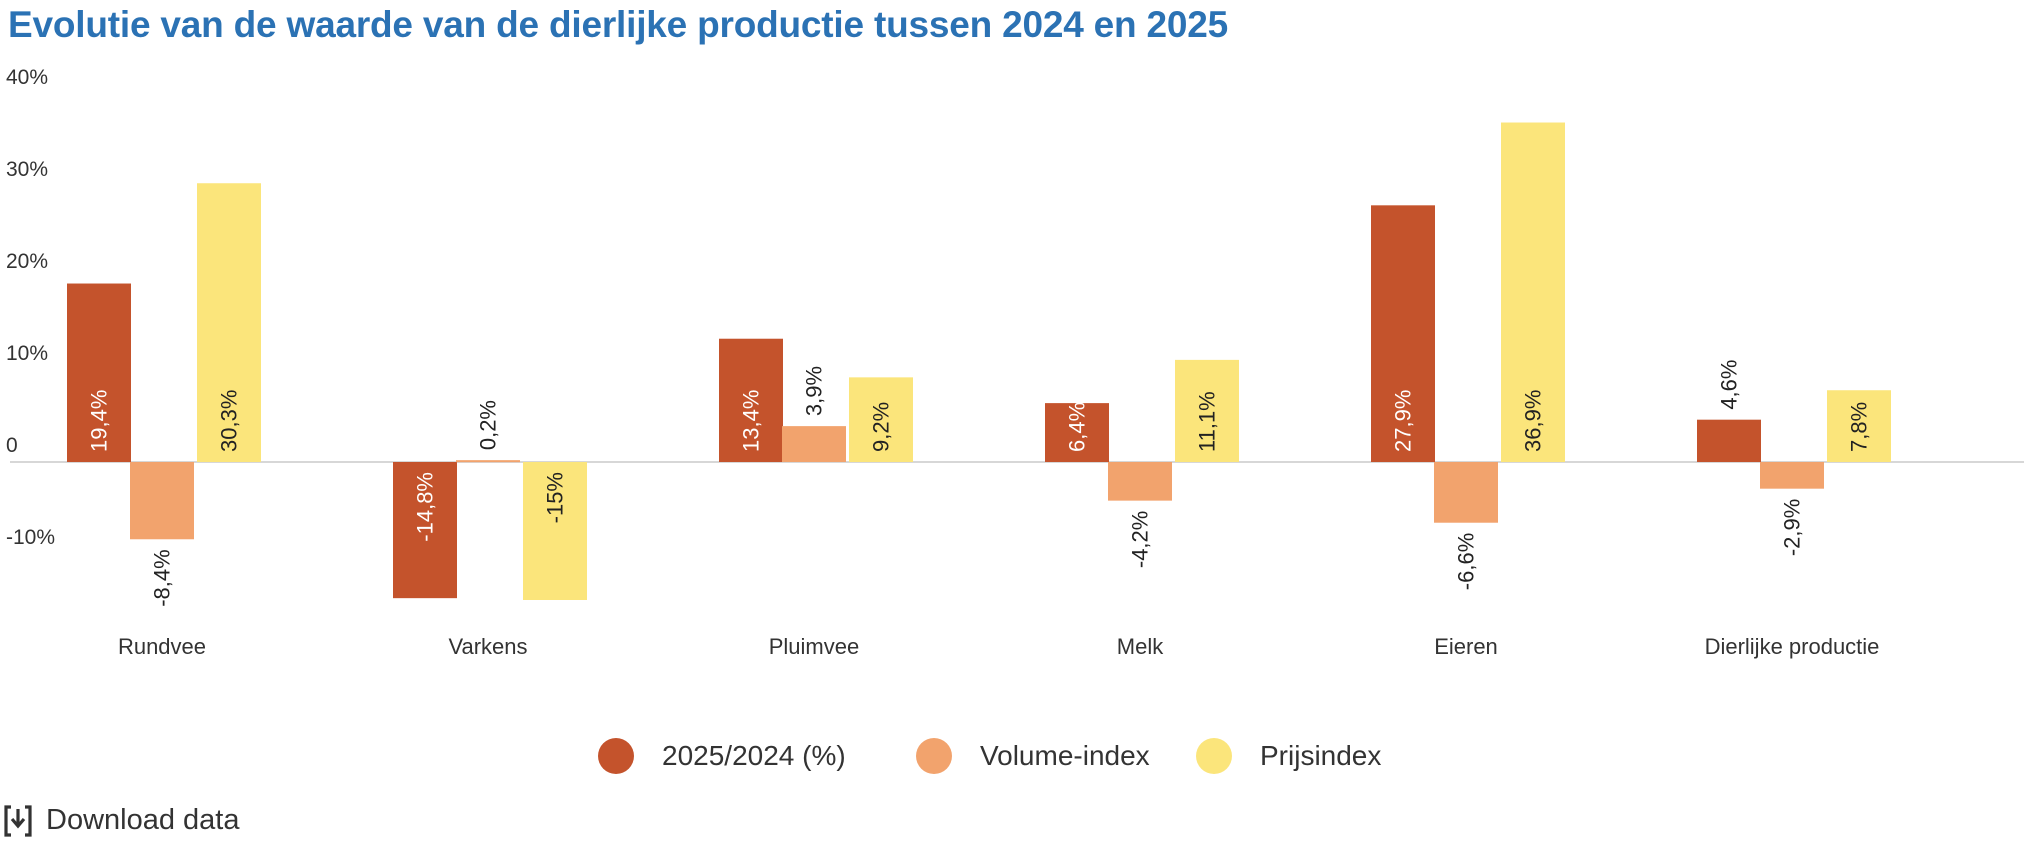 The image size is (2030, 846). I want to click on data-label: 36,9%, so click(1533, 421).